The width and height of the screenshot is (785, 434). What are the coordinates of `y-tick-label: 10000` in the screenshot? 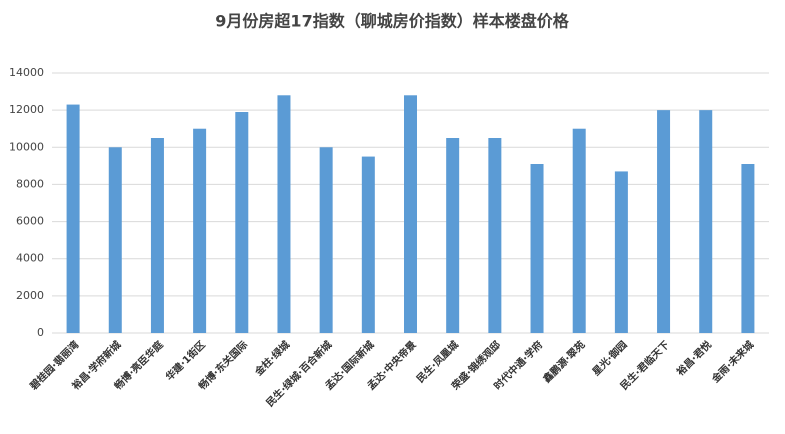 It's located at (26, 146).